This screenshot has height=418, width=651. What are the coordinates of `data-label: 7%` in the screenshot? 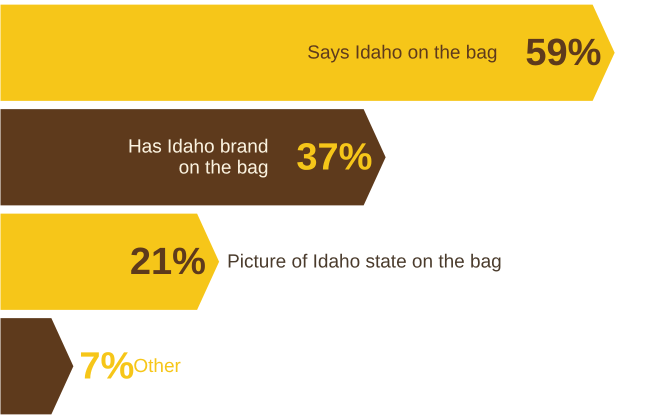 It's located at (106, 366).